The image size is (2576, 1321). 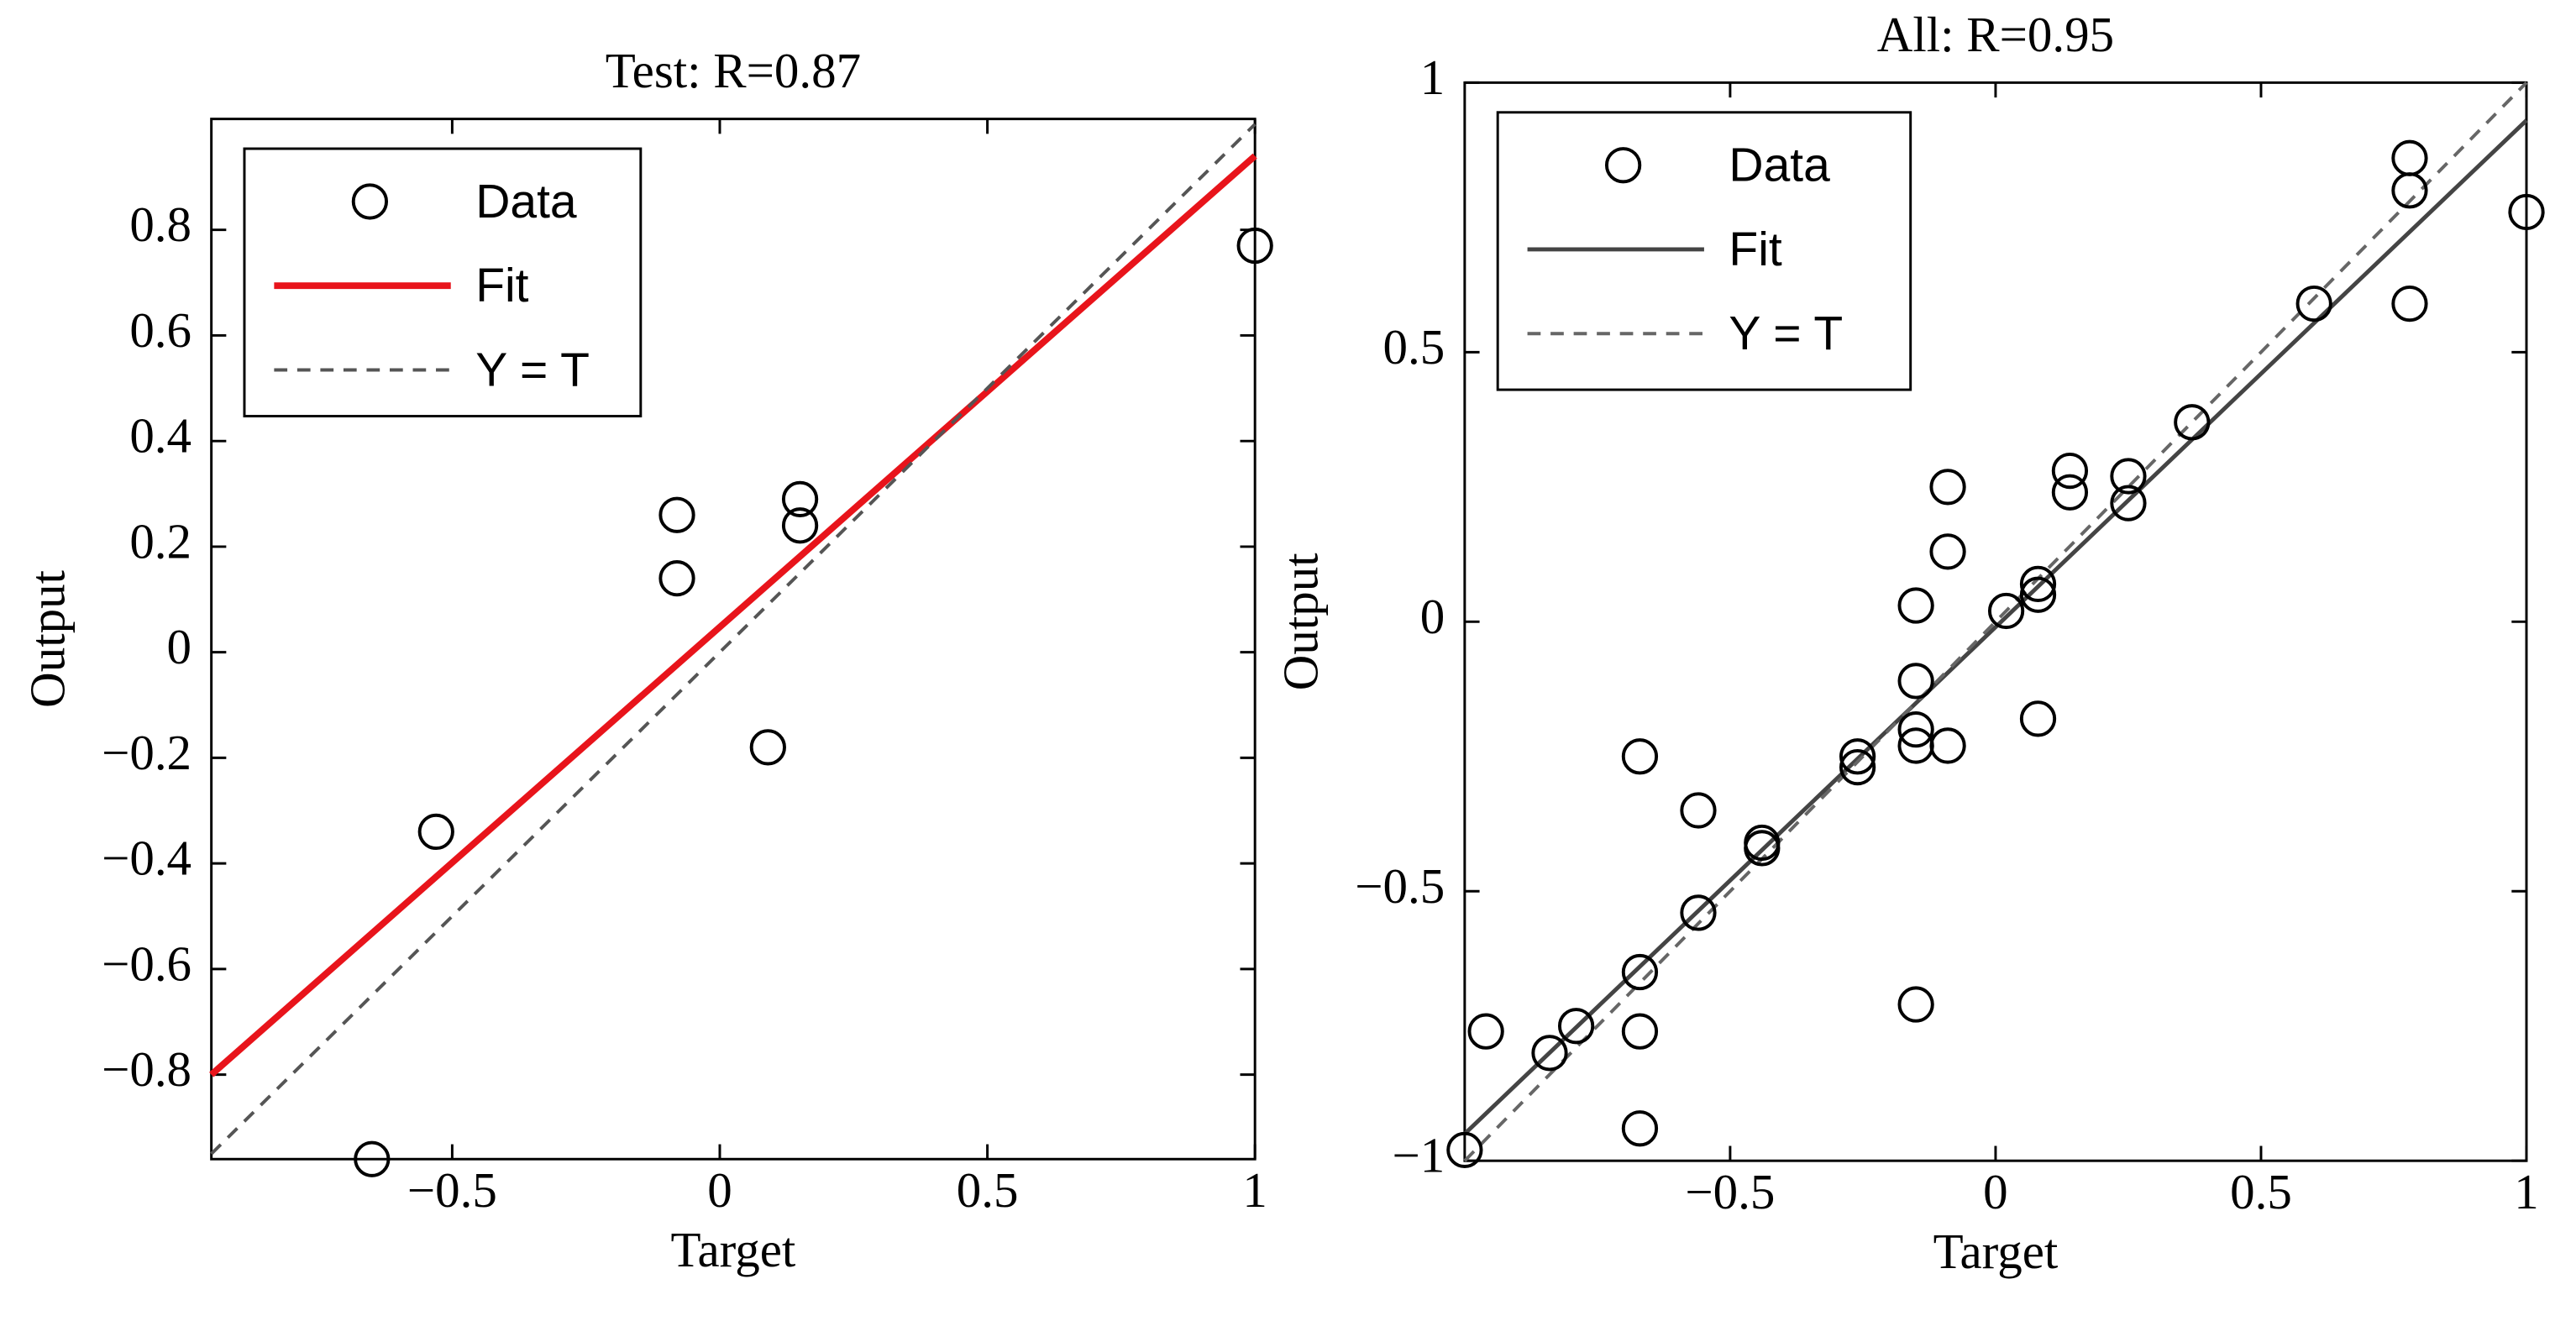 What do you see at coordinates (160, 436) in the screenshot?
I see `y-tick-label: 0.4` at bounding box center [160, 436].